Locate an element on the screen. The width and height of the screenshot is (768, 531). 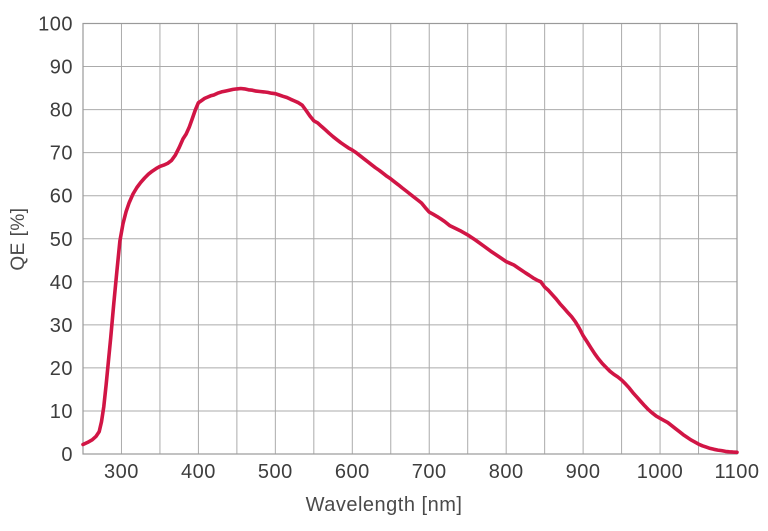
x-tick-label: 1100 is located at coordinates (736, 472).